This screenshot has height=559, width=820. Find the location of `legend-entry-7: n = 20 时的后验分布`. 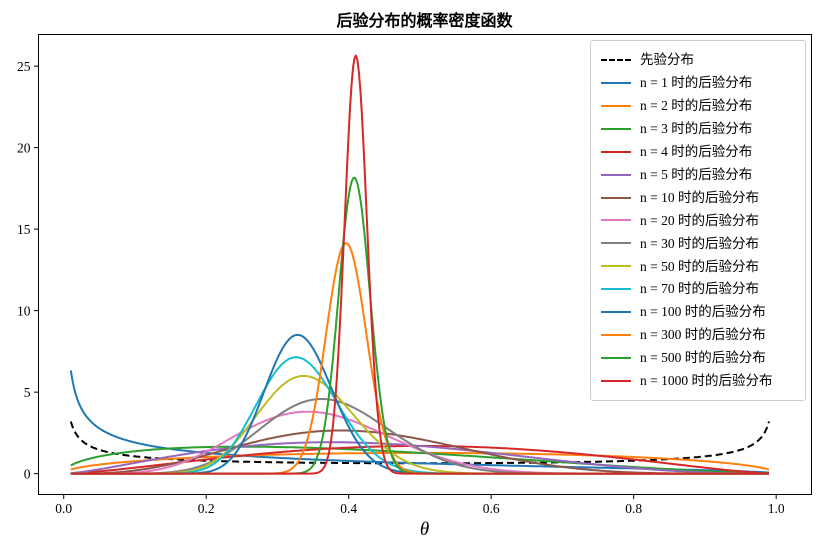

legend-entry-7: n = 20 时的后验分布 is located at coordinates (698, 220).